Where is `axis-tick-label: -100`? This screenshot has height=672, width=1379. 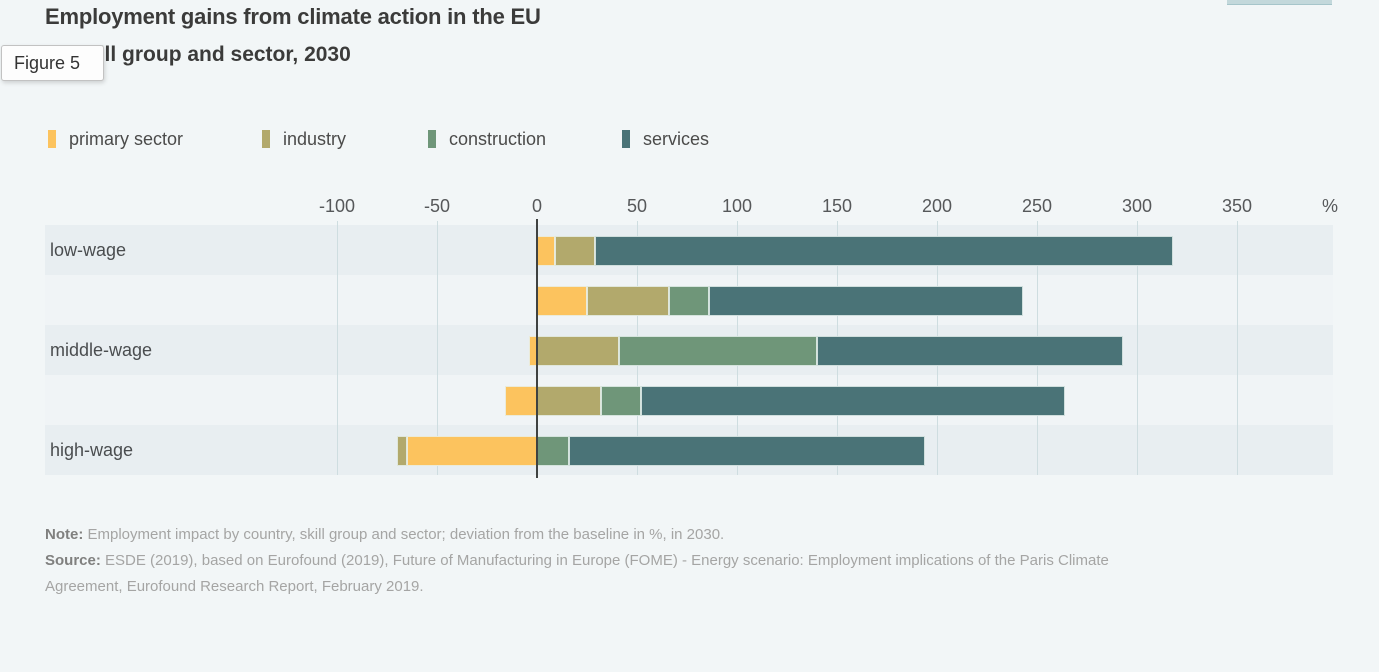
axis-tick-label: -100 is located at coordinates (337, 206).